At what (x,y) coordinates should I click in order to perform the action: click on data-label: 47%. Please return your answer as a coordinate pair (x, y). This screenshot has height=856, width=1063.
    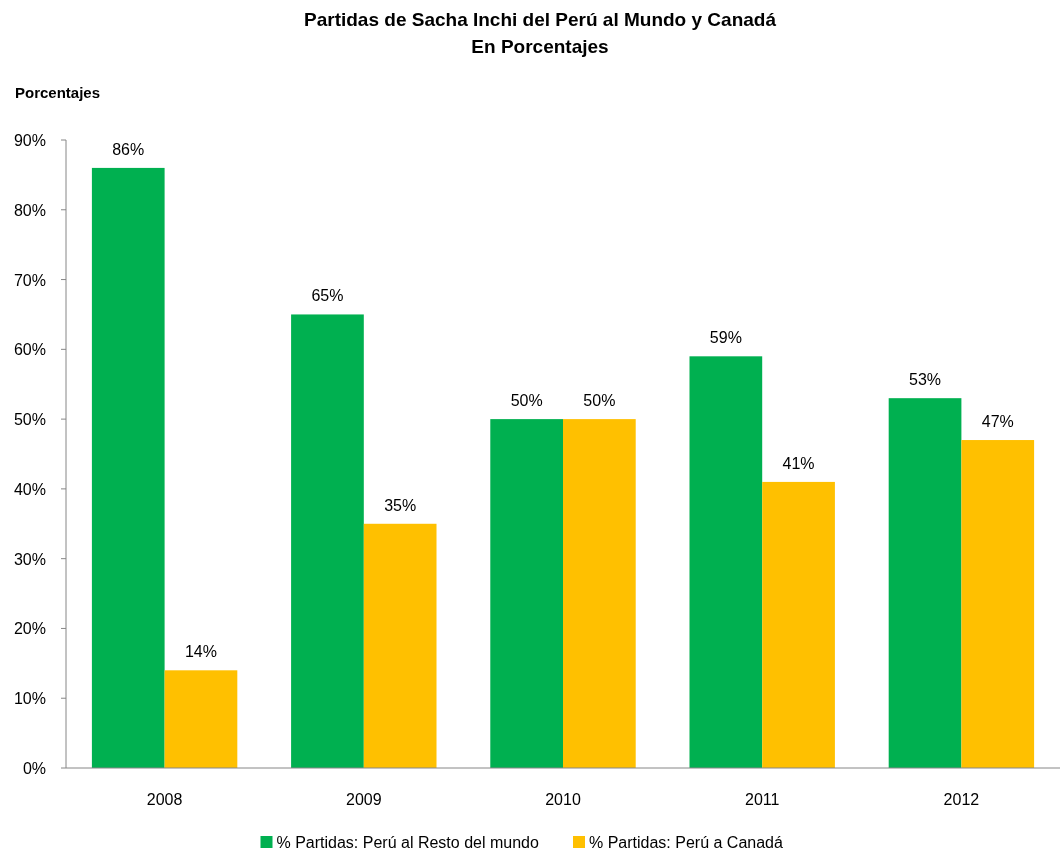
    Looking at the image, I should click on (997, 422).